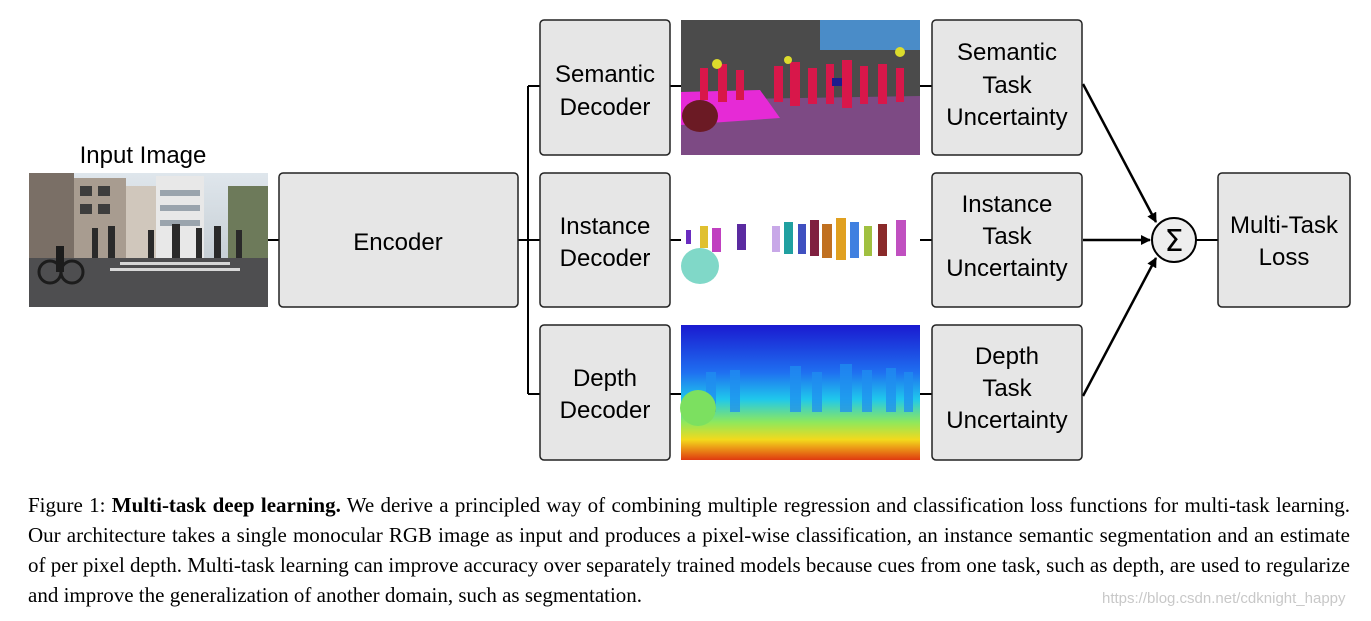  I want to click on semantic-uncertainty-line2: Task, so click(1007, 85).